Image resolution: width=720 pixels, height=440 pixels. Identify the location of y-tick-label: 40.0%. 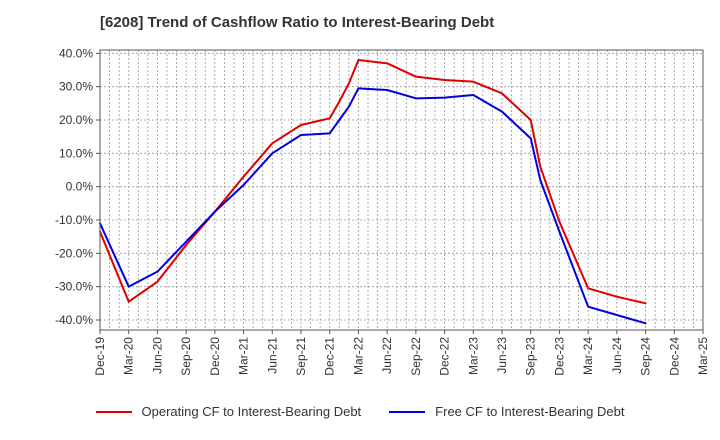
(76, 53).